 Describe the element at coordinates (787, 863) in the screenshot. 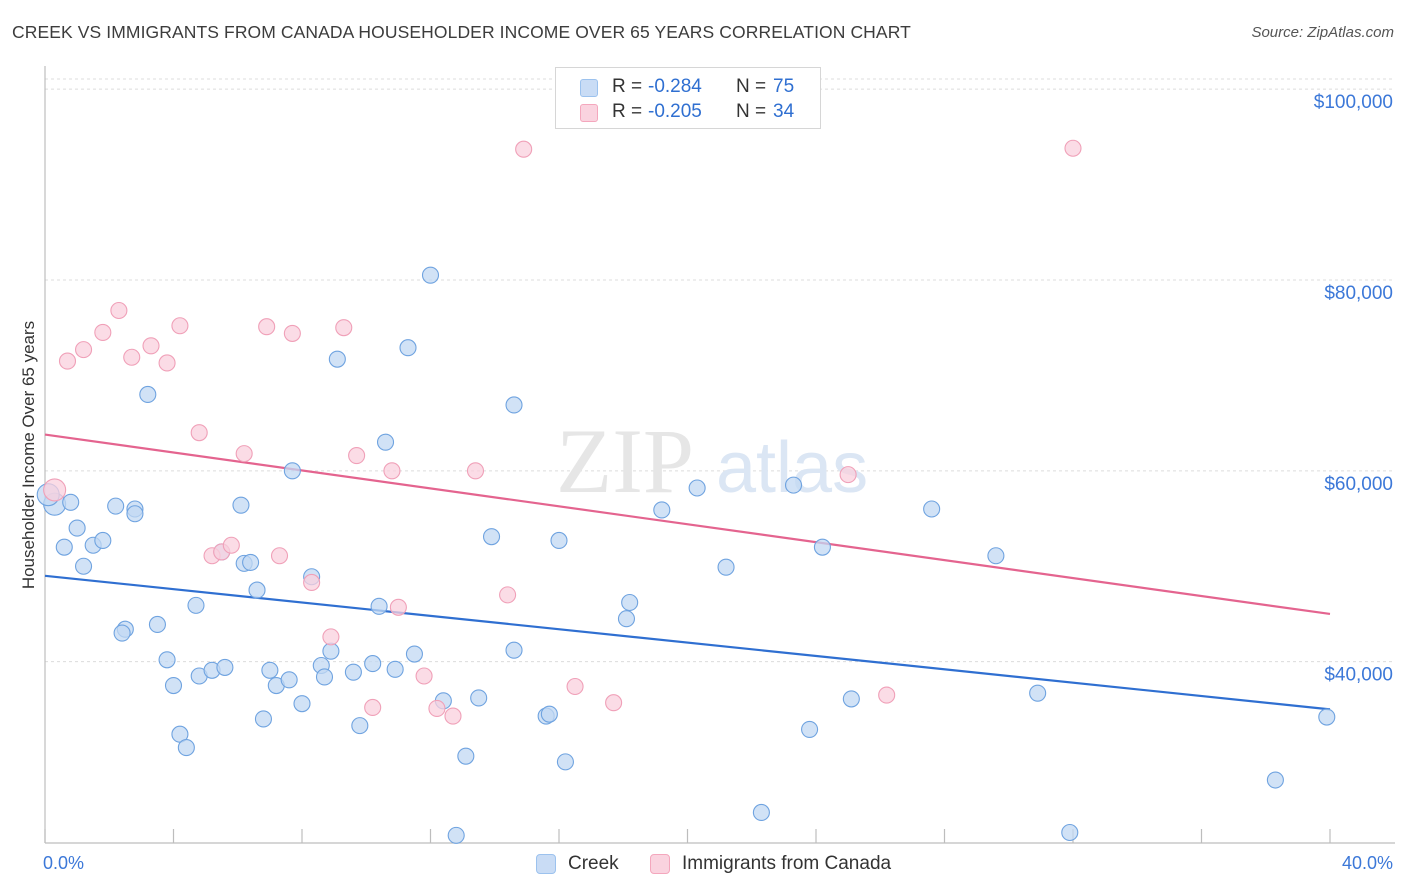

I see `bottom-canada-label: Immigrants from Canada` at that location.